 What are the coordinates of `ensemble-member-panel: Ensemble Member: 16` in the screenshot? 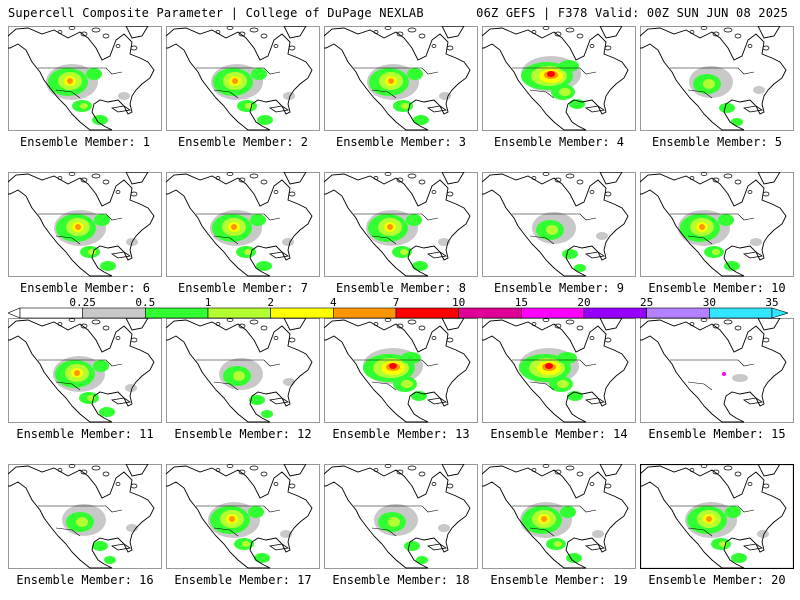 It's located at (85, 525).